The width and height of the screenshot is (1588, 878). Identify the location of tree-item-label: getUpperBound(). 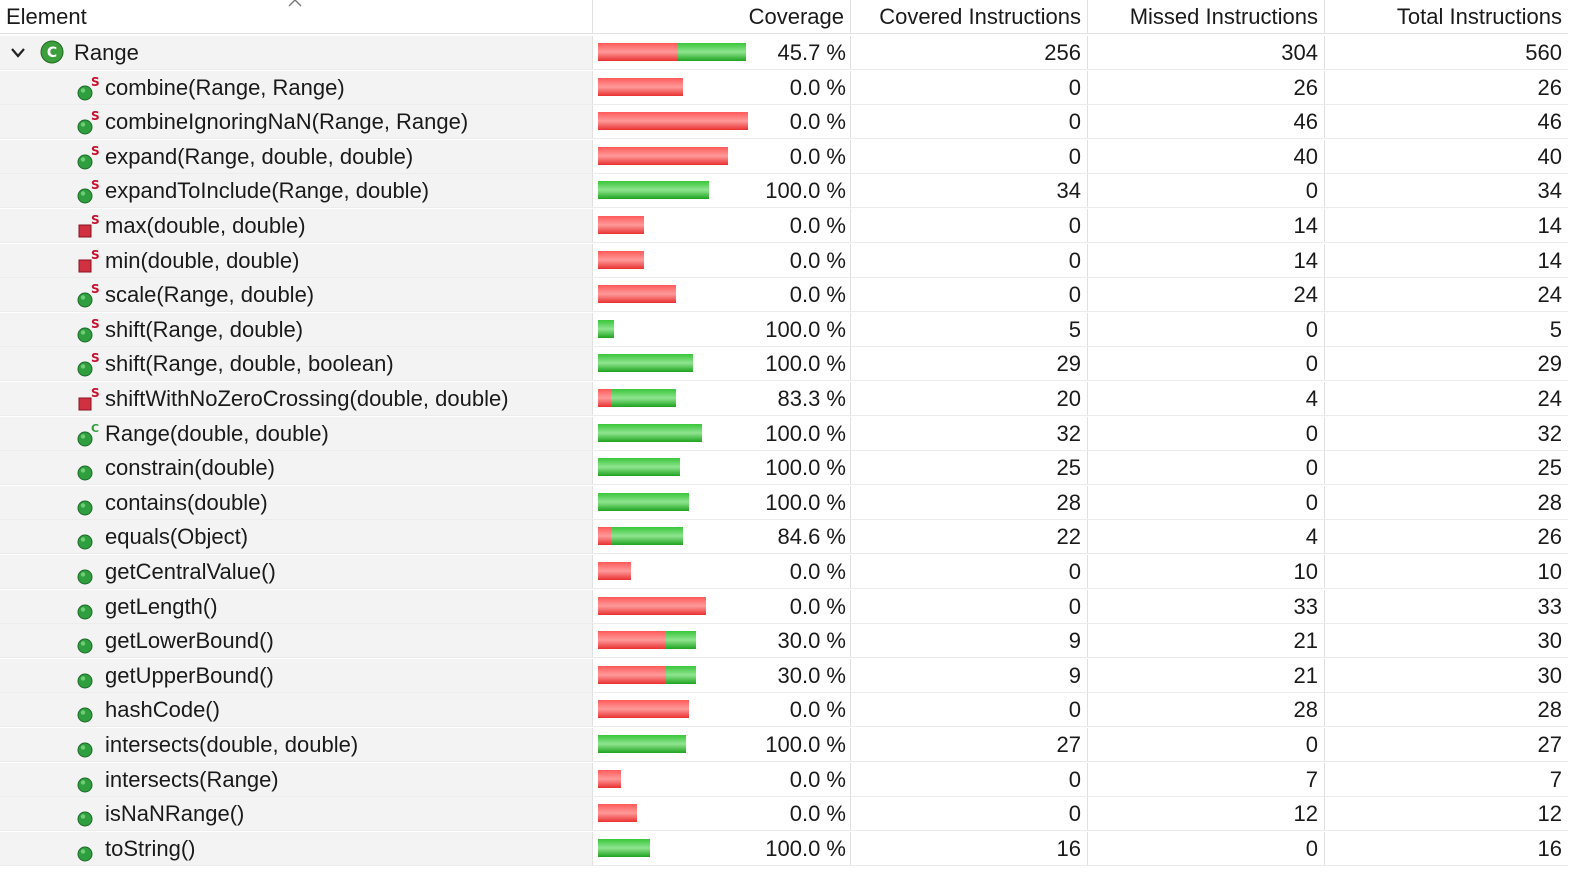
(189, 675).